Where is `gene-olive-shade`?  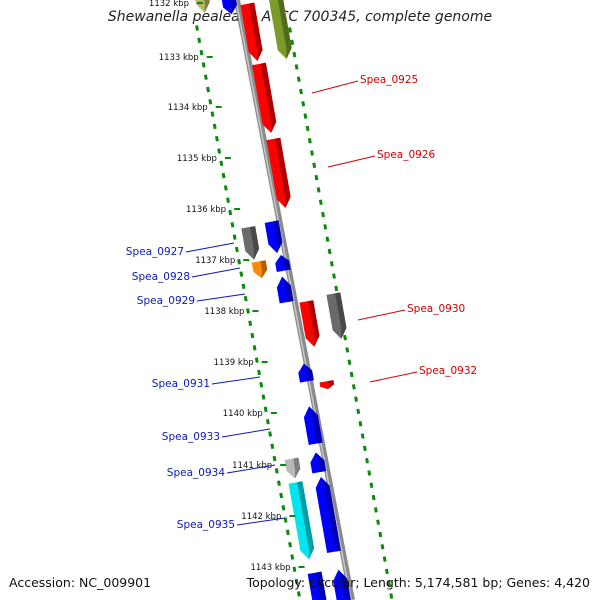
gene-olive-shade is located at coordinates (284, 29).